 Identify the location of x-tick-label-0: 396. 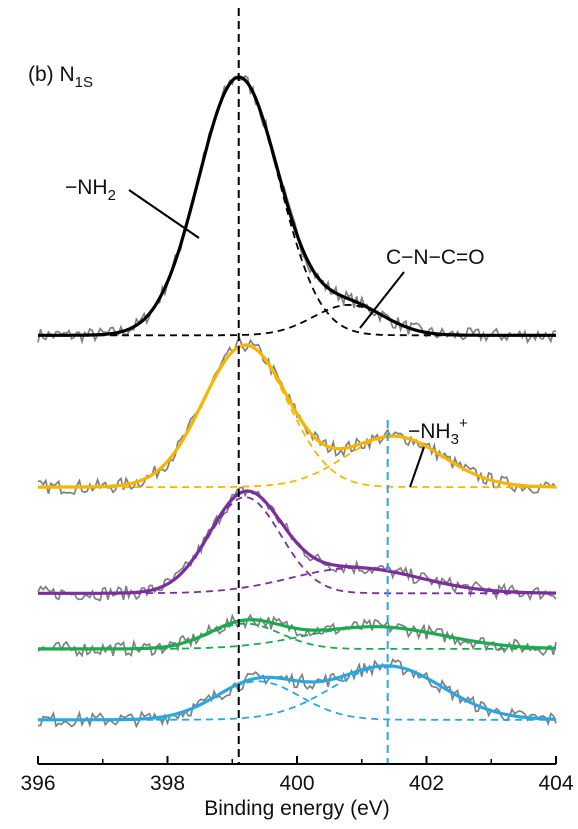
(37, 783).